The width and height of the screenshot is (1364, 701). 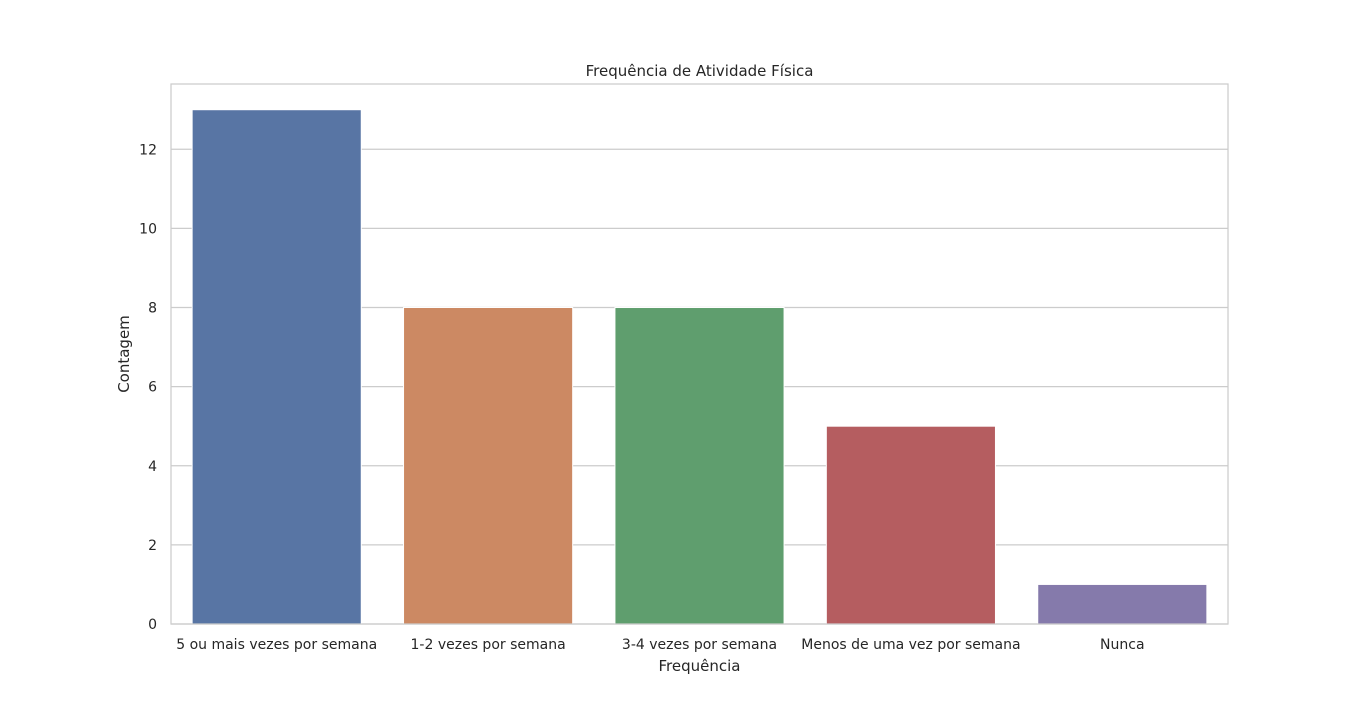 I want to click on y-tick-label: 12, so click(x=148, y=150).